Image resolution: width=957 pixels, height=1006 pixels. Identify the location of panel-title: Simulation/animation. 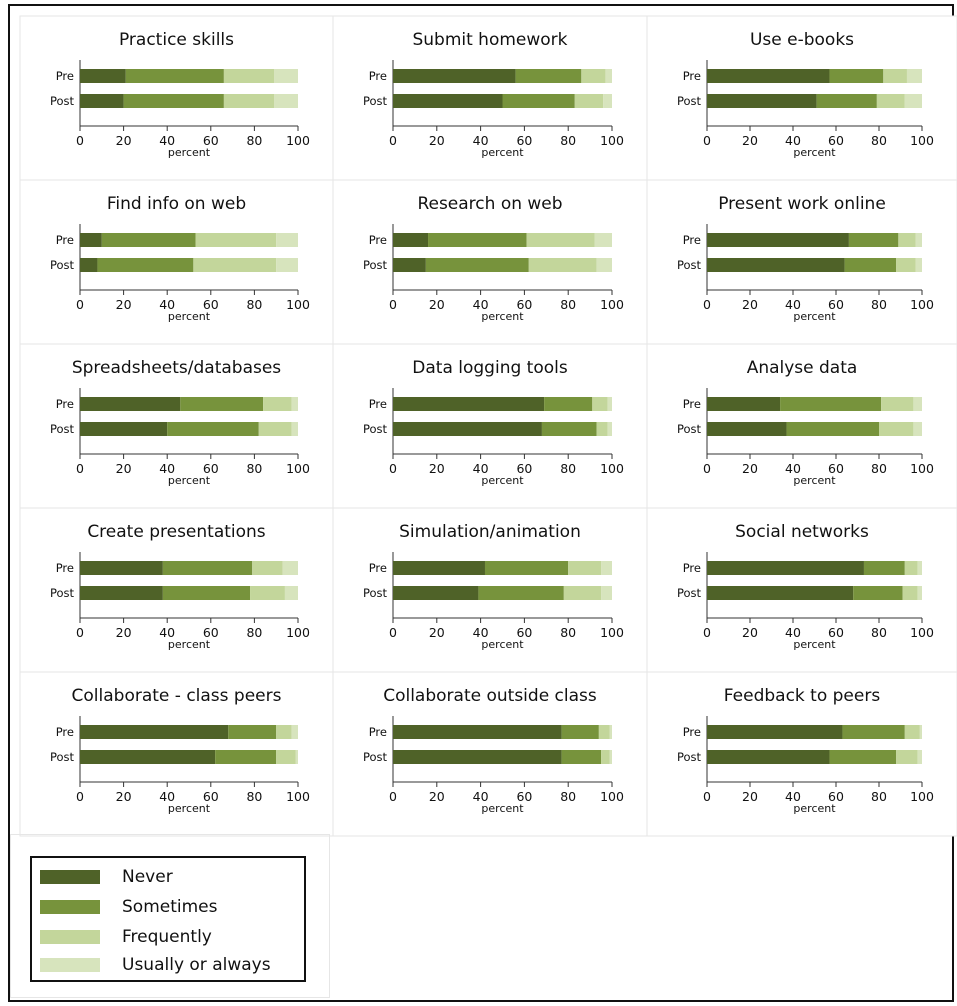
(490, 532).